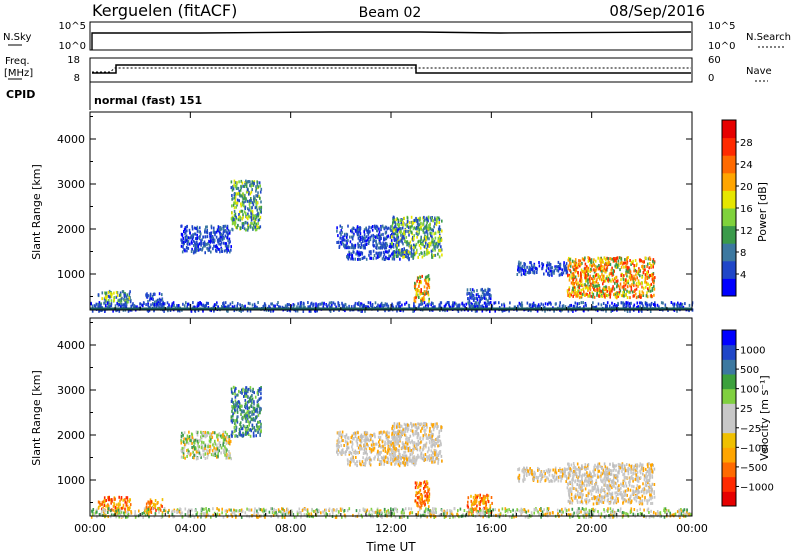 The width and height of the screenshot is (800, 554). Describe the element at coordinates (422, 289) in the screenshot. I see `data-region` at that location.